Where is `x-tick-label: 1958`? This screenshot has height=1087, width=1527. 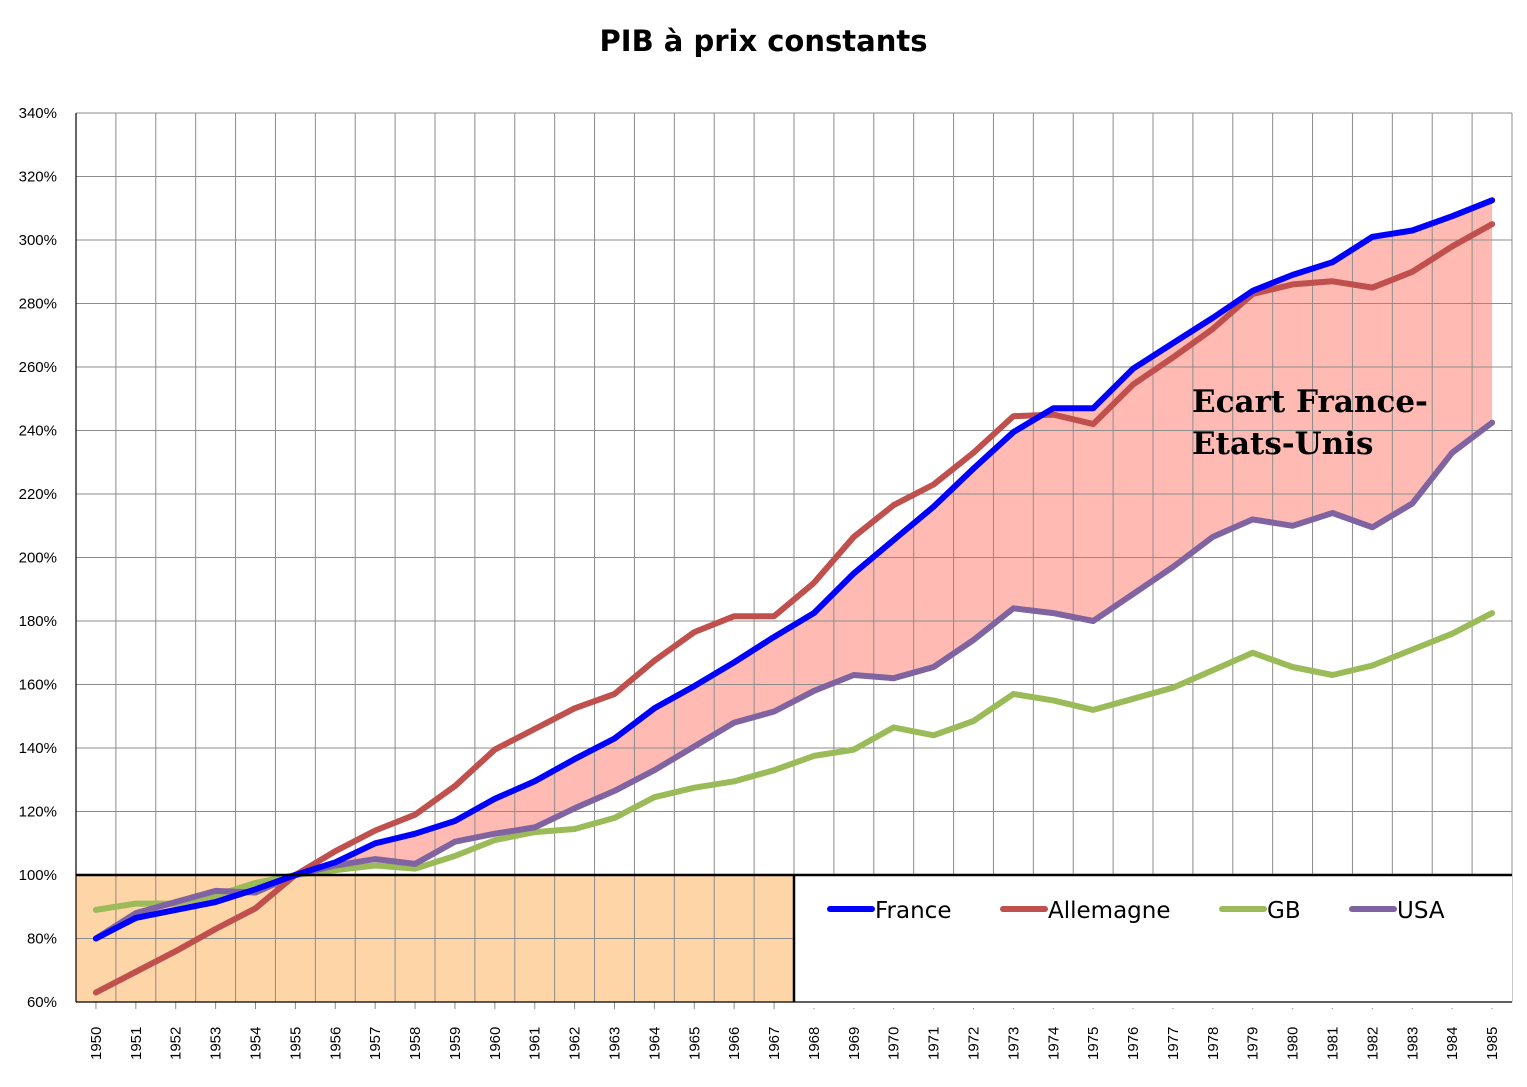 x-tick-label: 1958 is located at coordinates (415, 1043).